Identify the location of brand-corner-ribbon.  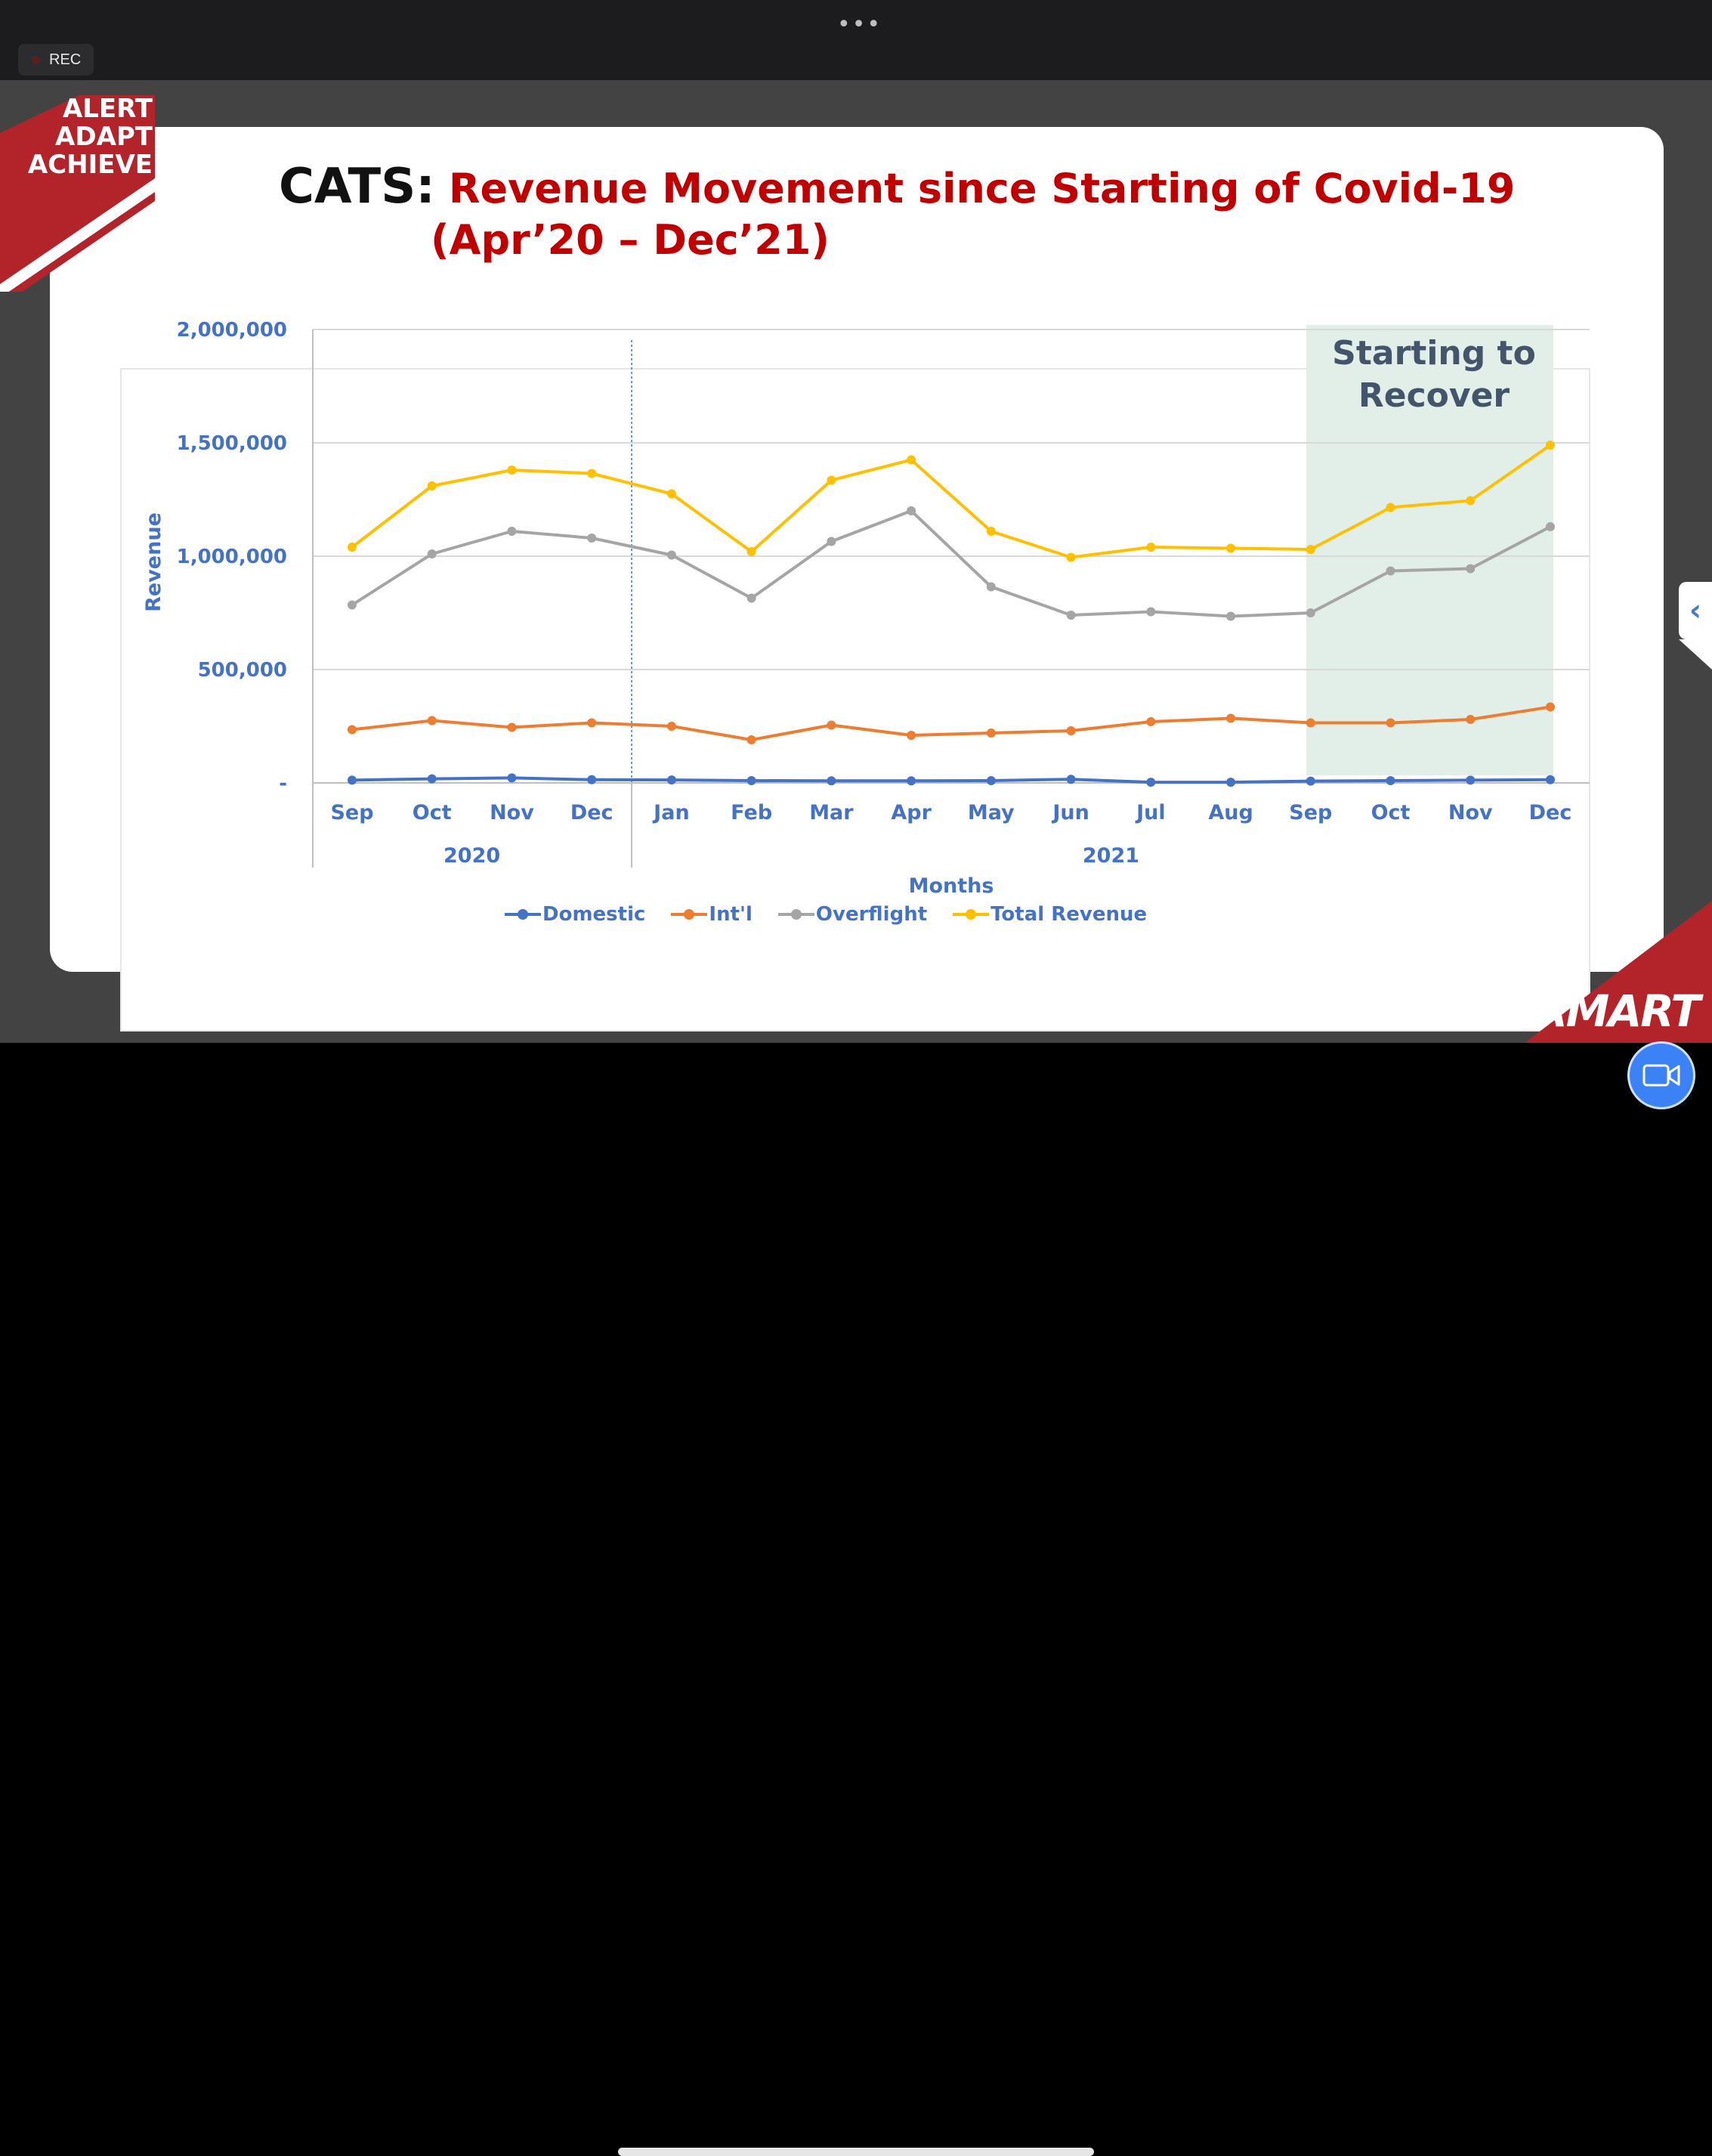
(1619, 972).